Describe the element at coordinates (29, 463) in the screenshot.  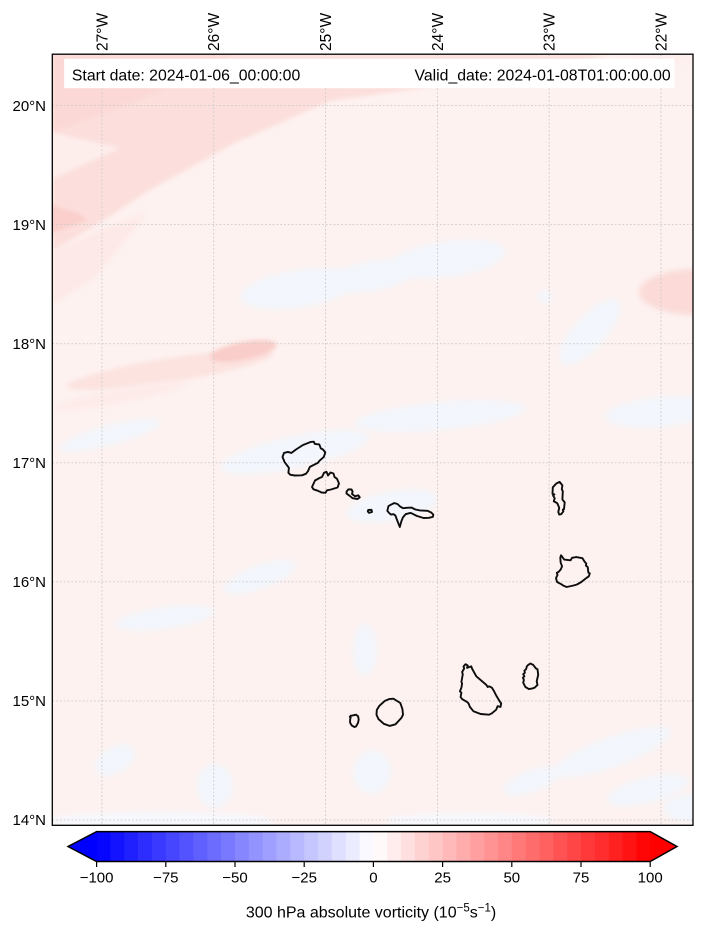
I see `svg-text: 17°N` at that location.